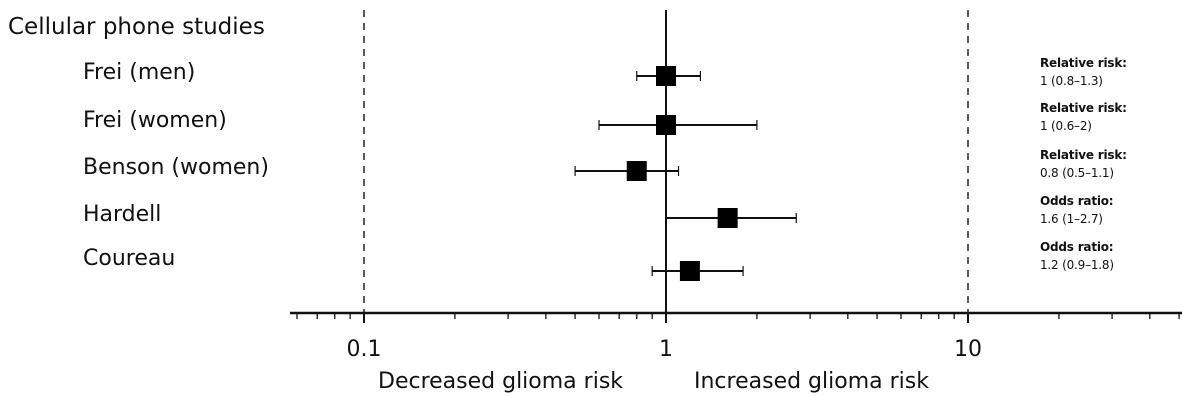 The height and width of the screenshot is (396, 1182). I want to click on estimate-value: 1.2 (0.9–1.8), so click(1077, 265).